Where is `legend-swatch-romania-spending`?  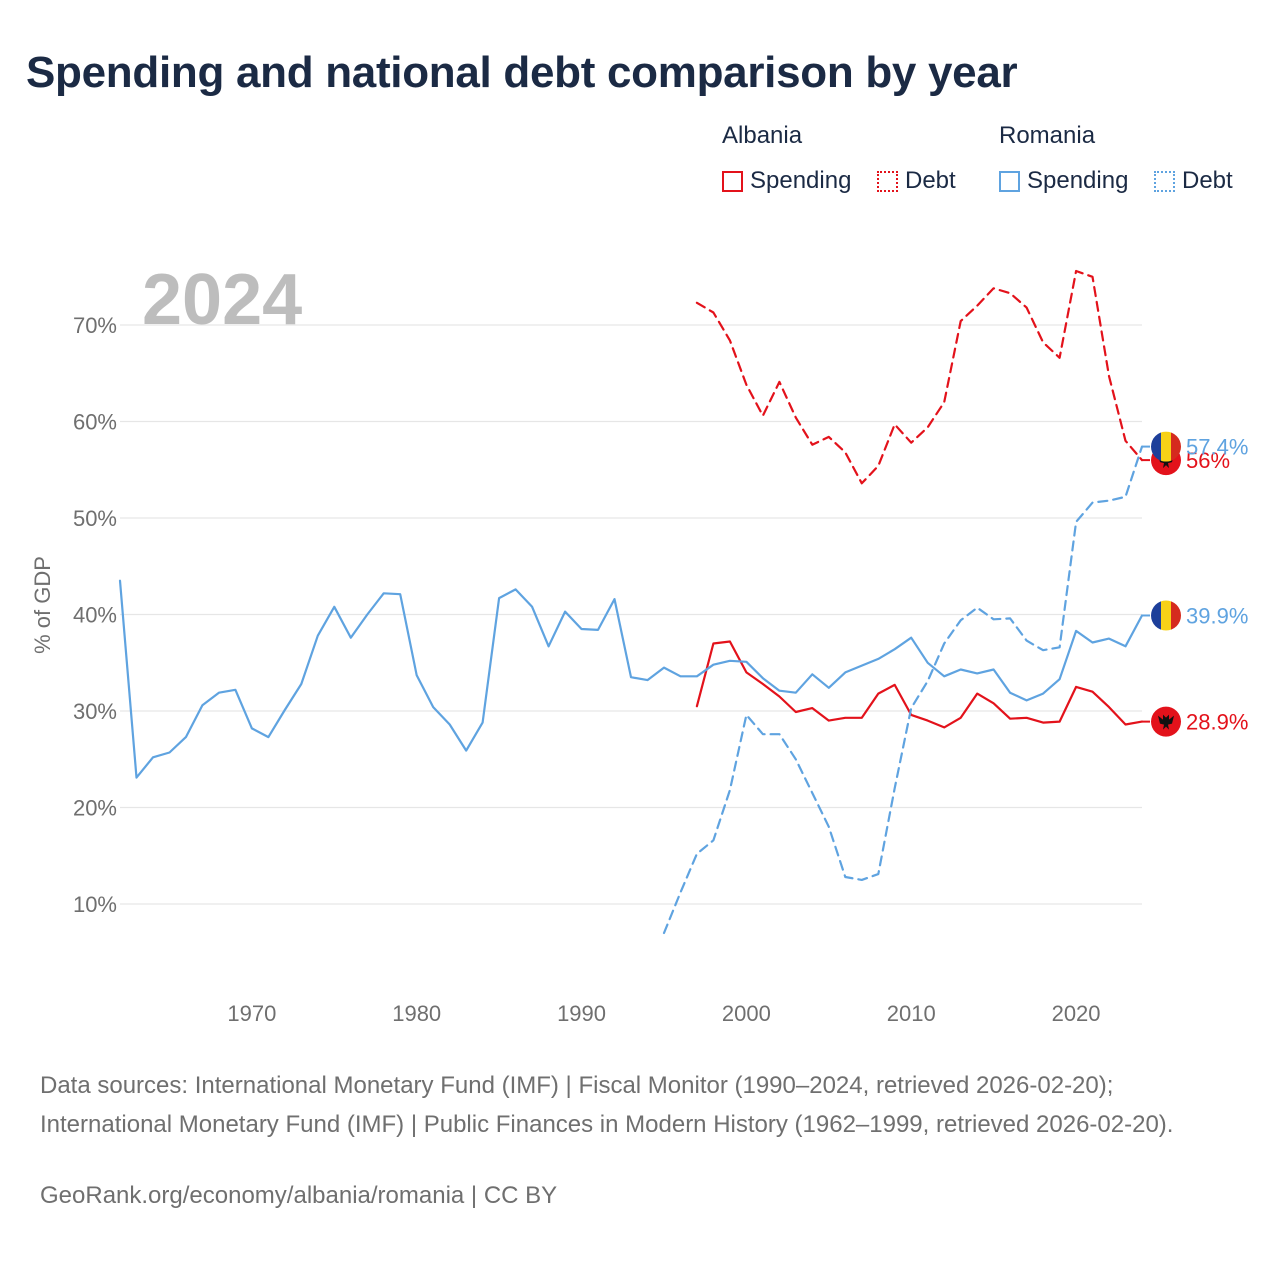 legend-swatch-romania-spending is located at coordinates (1009, 181).